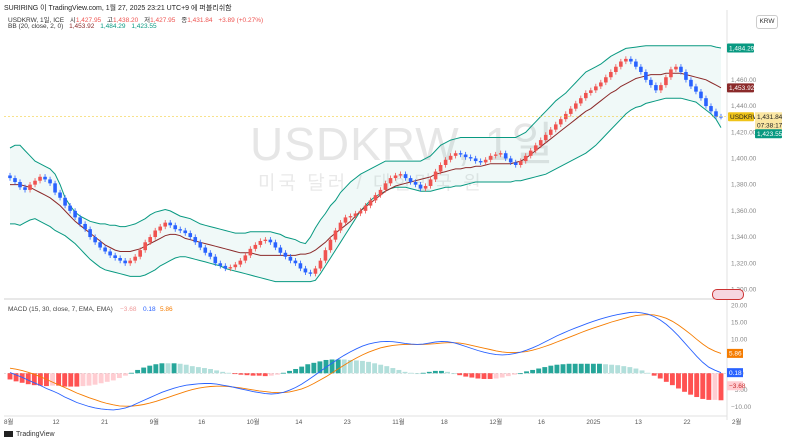  What do you see at coordinates (767, 22) in the screenshot?
I see `currency-button: KRW` at bounding box center [767, 22].